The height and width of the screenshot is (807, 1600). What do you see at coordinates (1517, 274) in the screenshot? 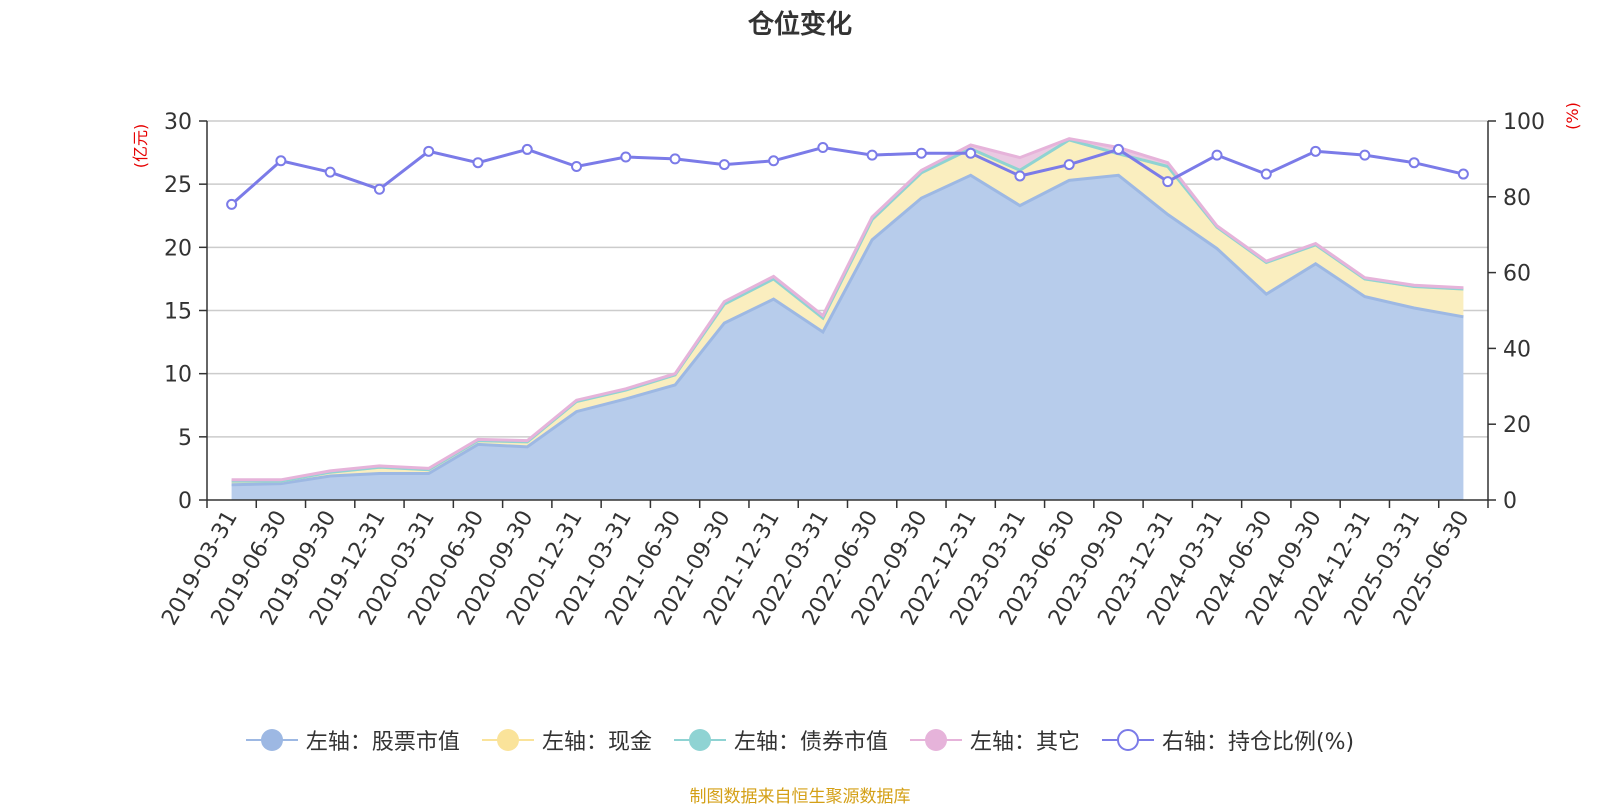
I see `right-axis-tick-label: 60` at bounding box center [1517, 274].